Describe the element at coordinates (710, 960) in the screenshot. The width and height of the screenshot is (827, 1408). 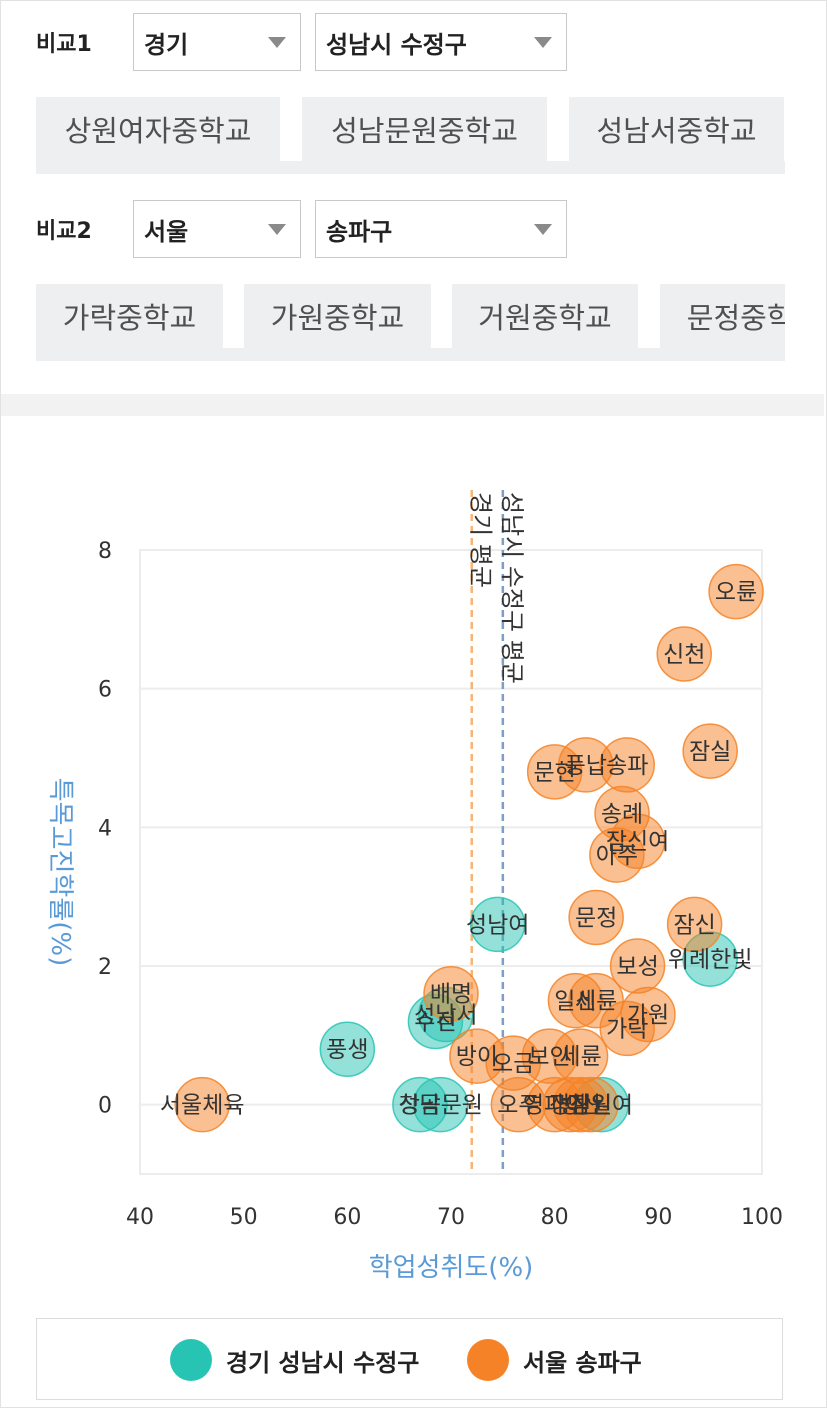
I see `data-label: 위례한빛` at that location.